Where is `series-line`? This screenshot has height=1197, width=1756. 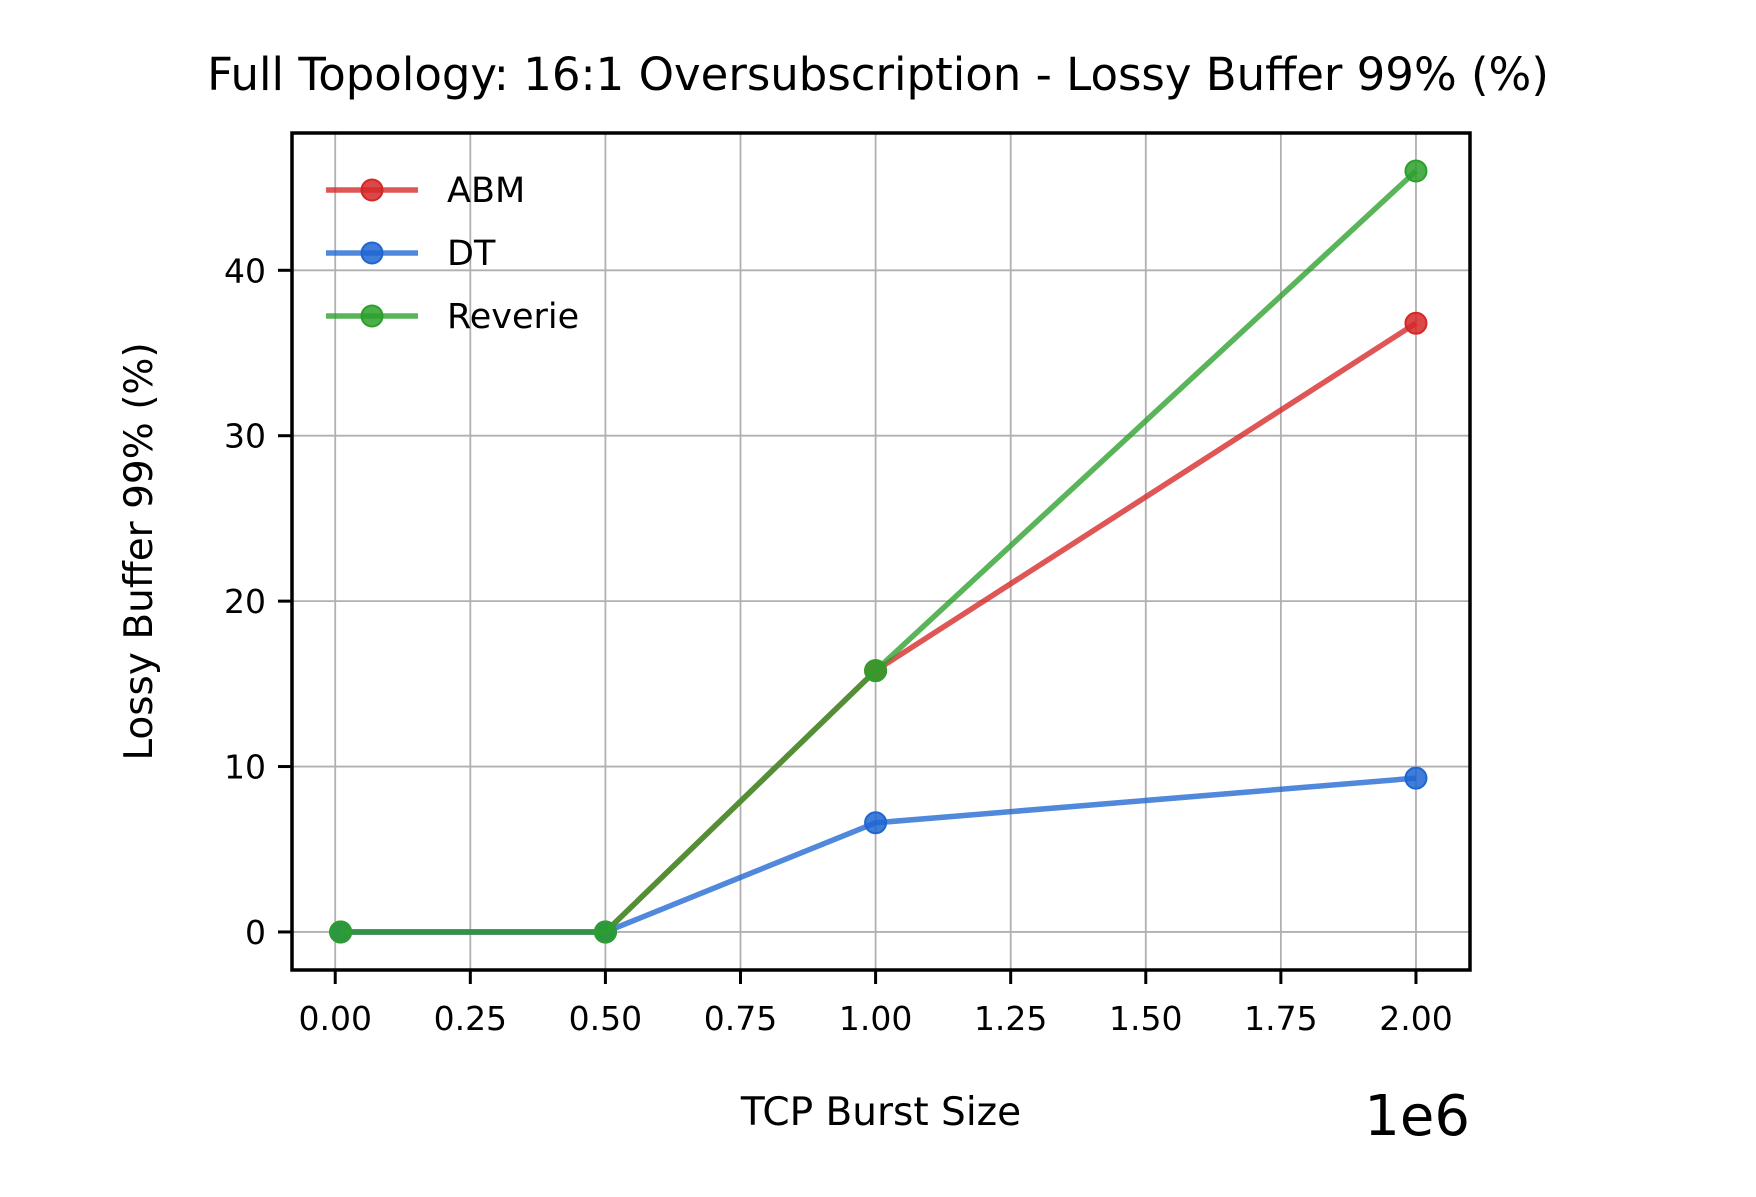
series-line is located at coordinates (878, 855).